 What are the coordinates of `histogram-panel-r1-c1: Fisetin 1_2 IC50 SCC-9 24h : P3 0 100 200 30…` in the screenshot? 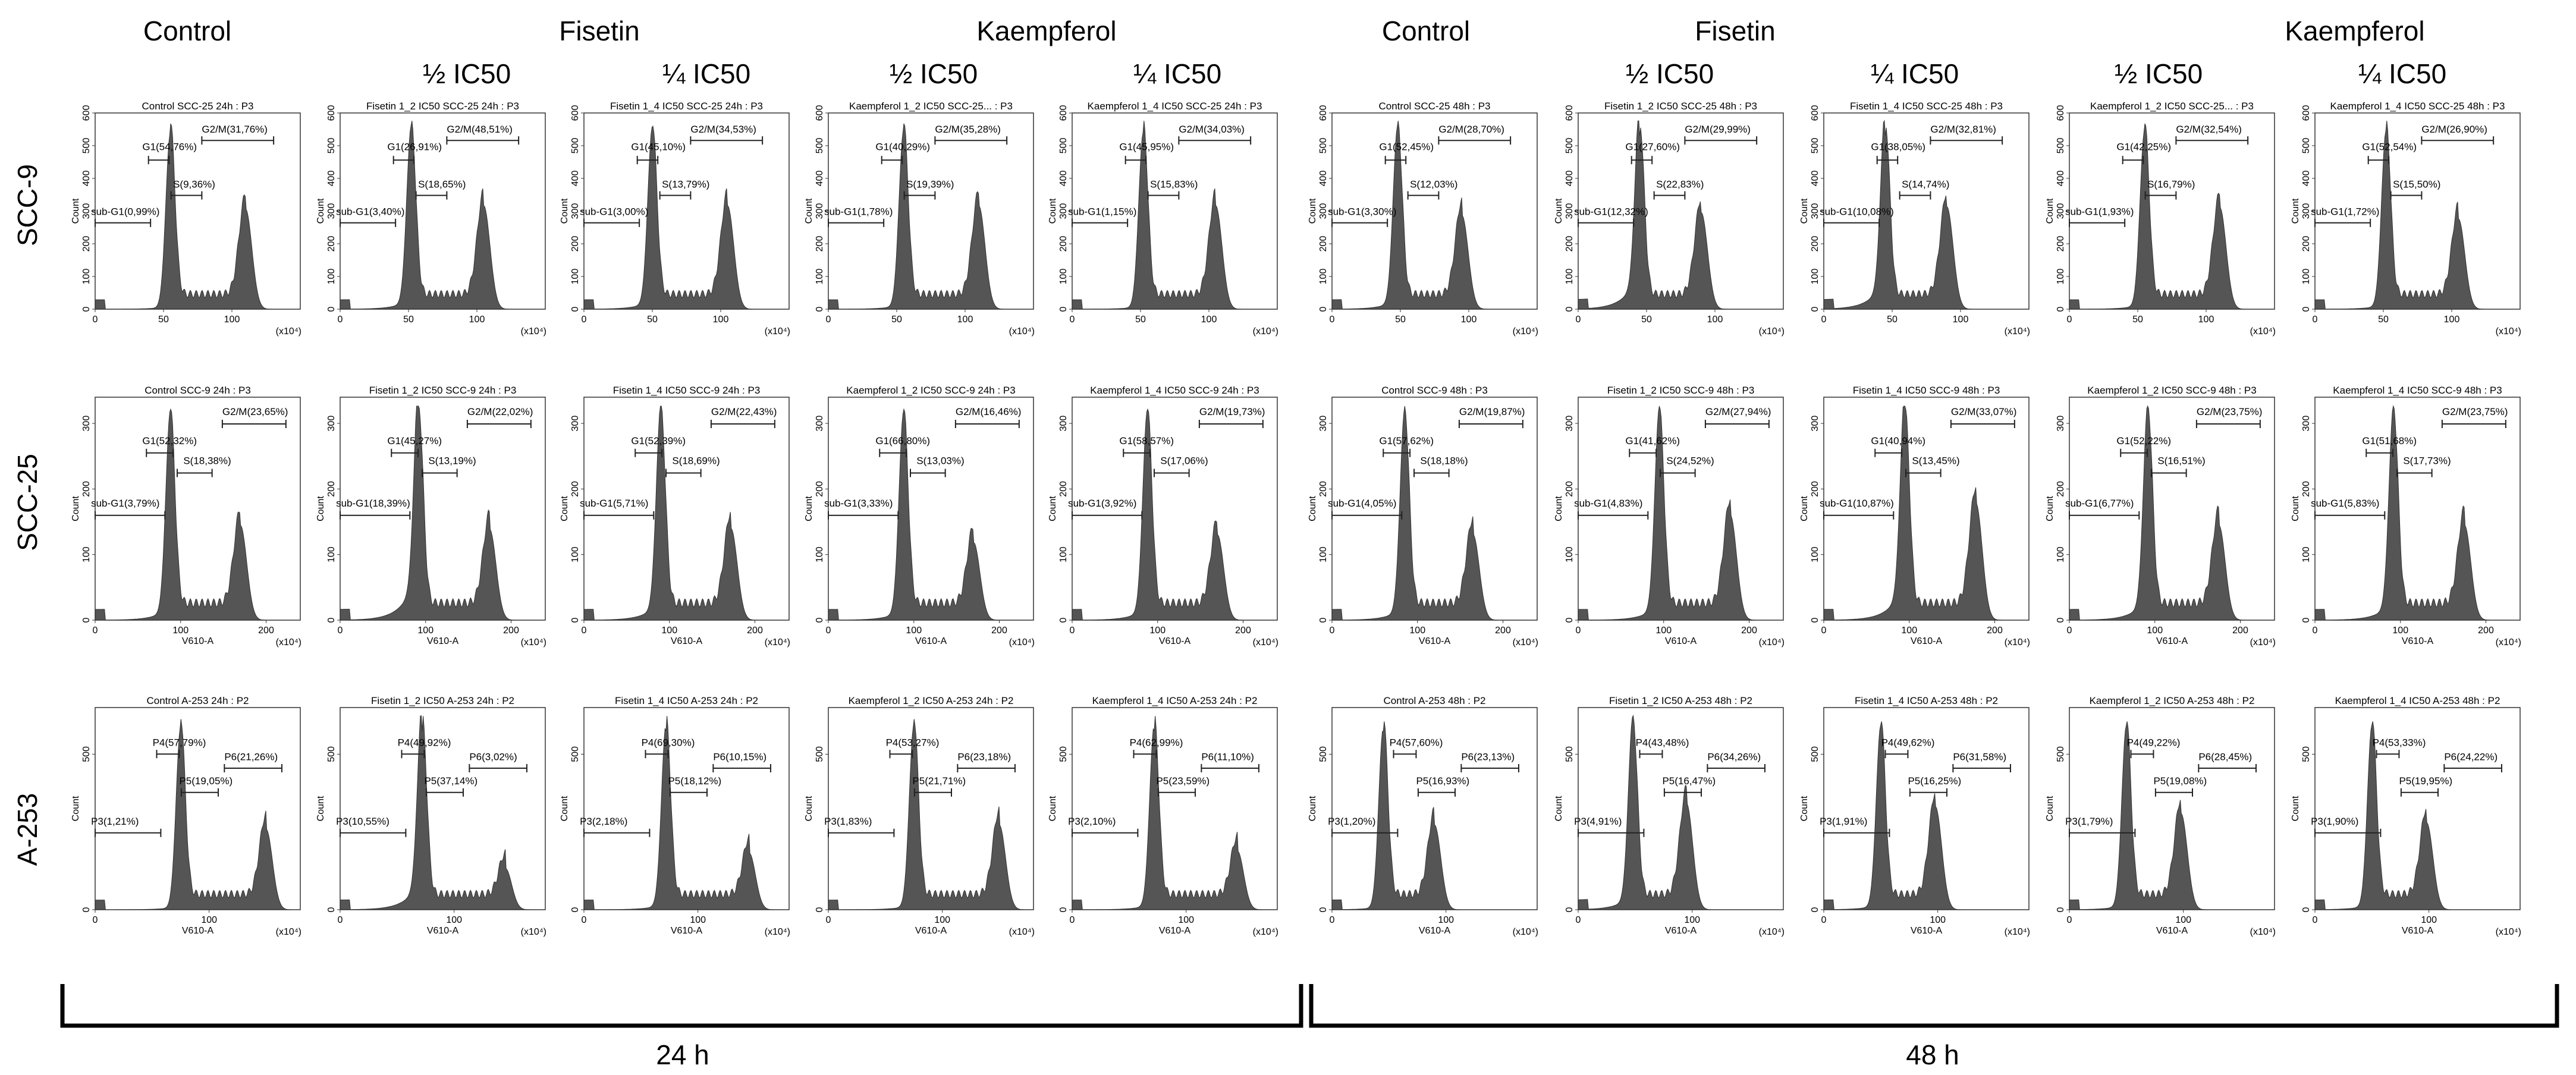 It's located at (431, 516).